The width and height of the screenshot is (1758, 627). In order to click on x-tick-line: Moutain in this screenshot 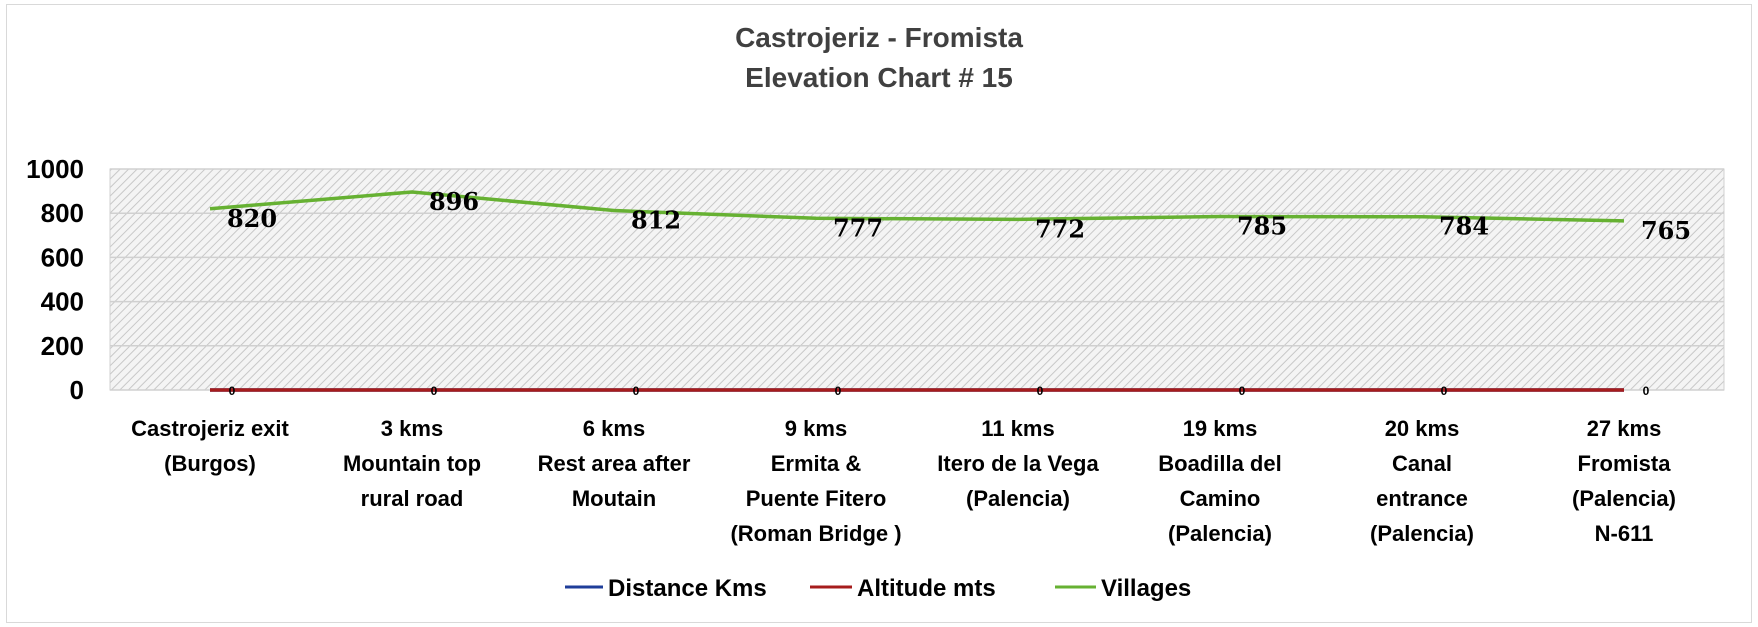, I will do `click(614, 498)`.